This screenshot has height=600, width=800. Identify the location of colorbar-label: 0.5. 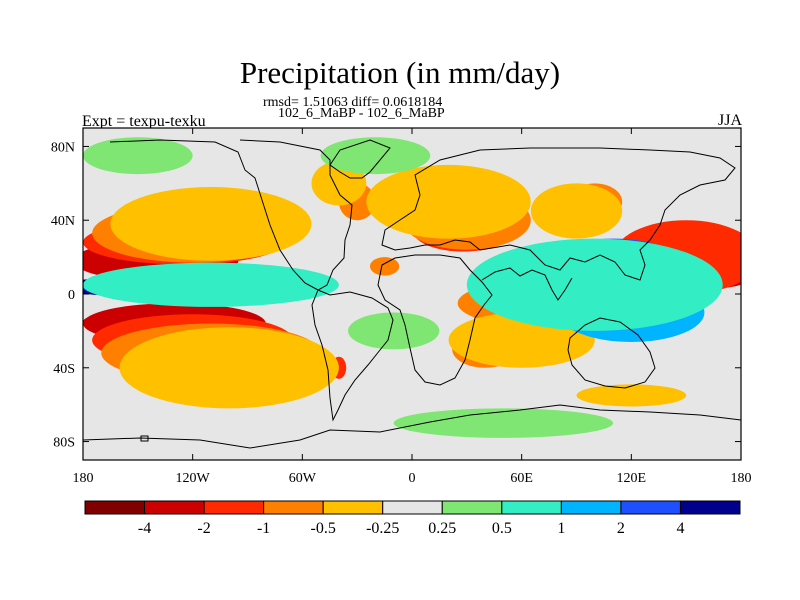
(502, 528).